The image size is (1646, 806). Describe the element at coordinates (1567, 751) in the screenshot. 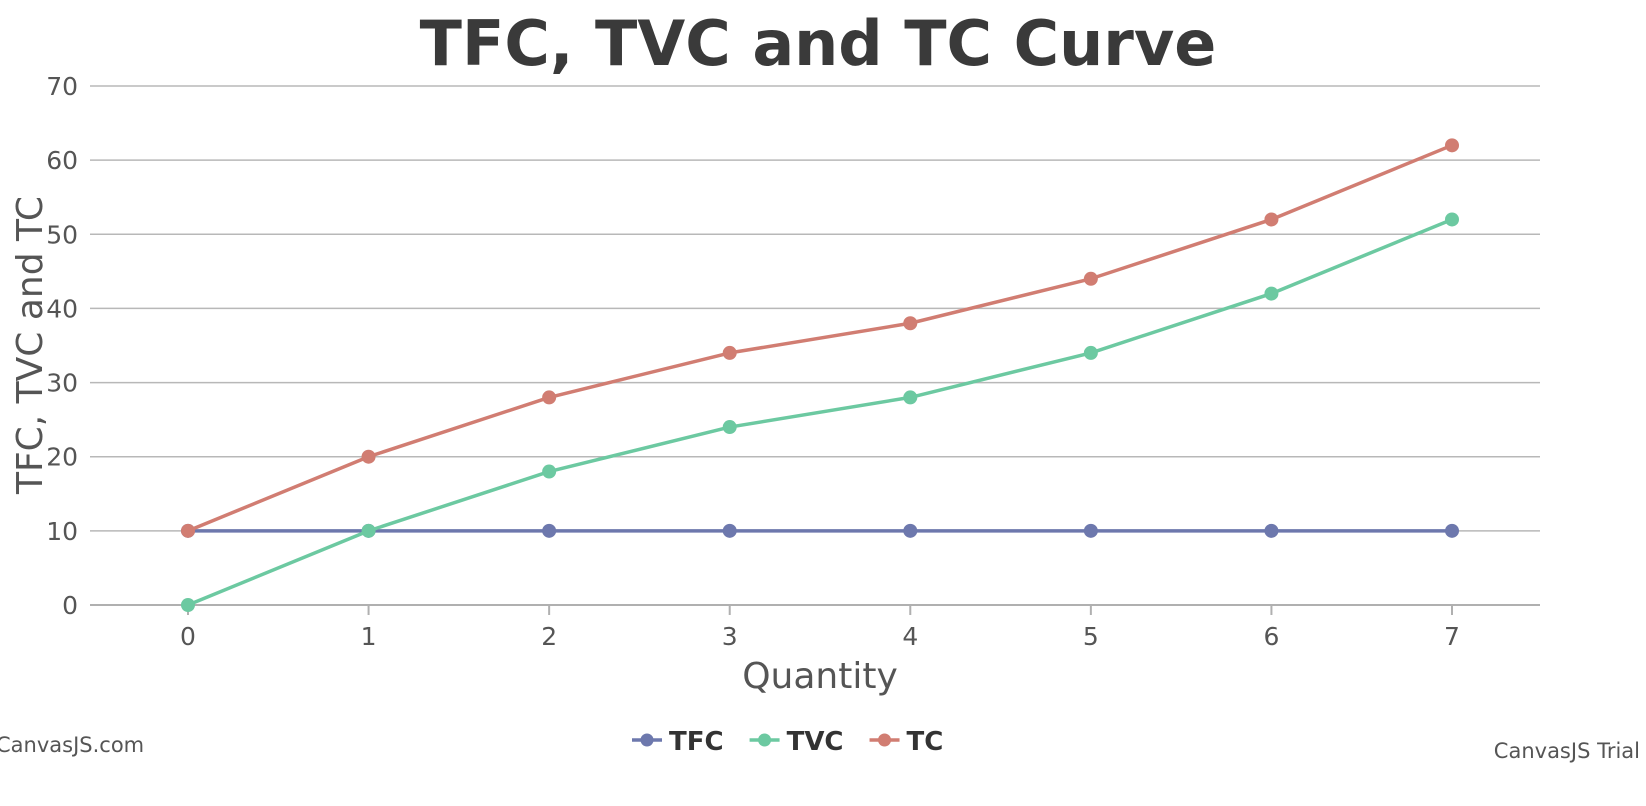

I see `trial-watermark: CanvasJS Trial` at that location.